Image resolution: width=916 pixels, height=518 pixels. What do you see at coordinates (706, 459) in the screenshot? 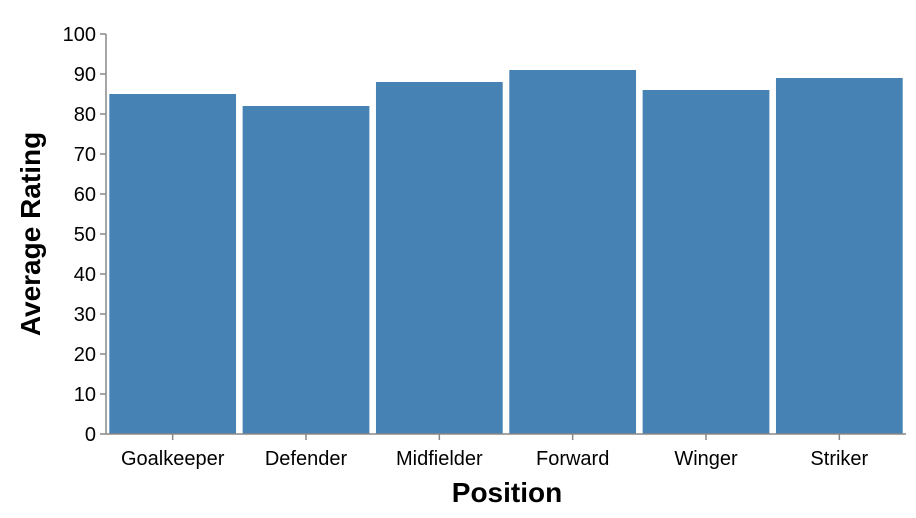
I see `x-tick-label-winger: Winger` at bounding box center [706, 459].